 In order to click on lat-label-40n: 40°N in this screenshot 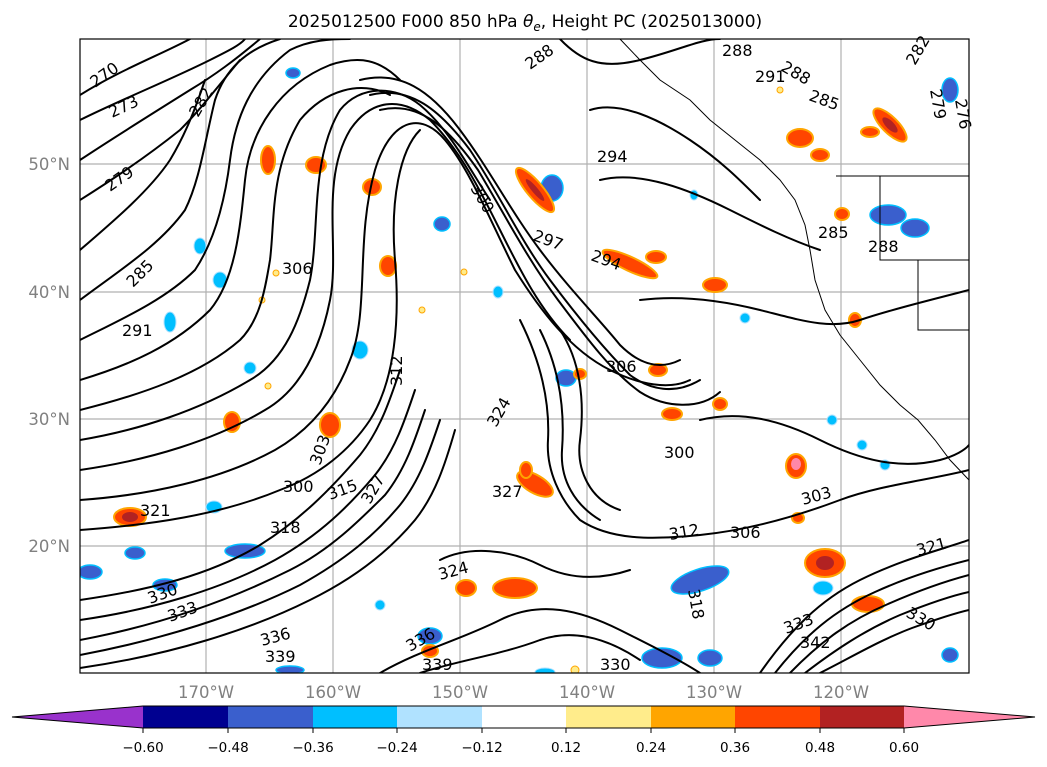, I will do `click(49, 292)`.